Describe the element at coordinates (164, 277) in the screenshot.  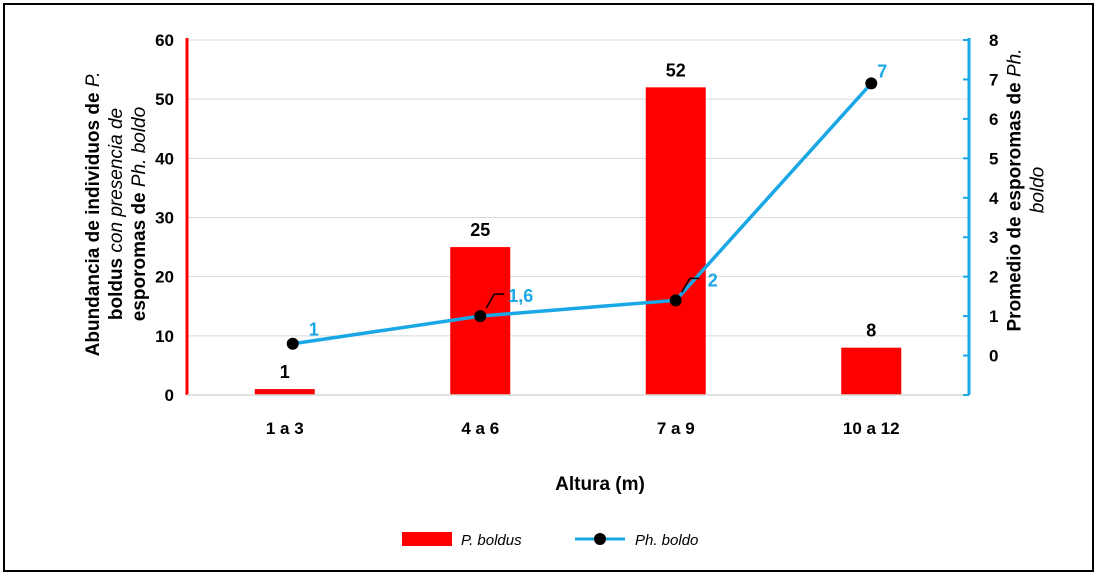
I see `left-tick-label: 20` at that location.